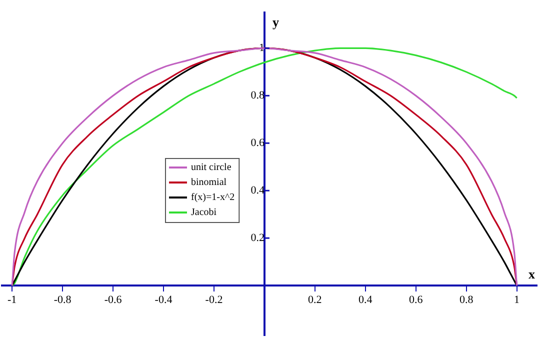  Describe the element at coordinates (211, 168) in the screenshot. I see `legend-label: unit circle` at that location.